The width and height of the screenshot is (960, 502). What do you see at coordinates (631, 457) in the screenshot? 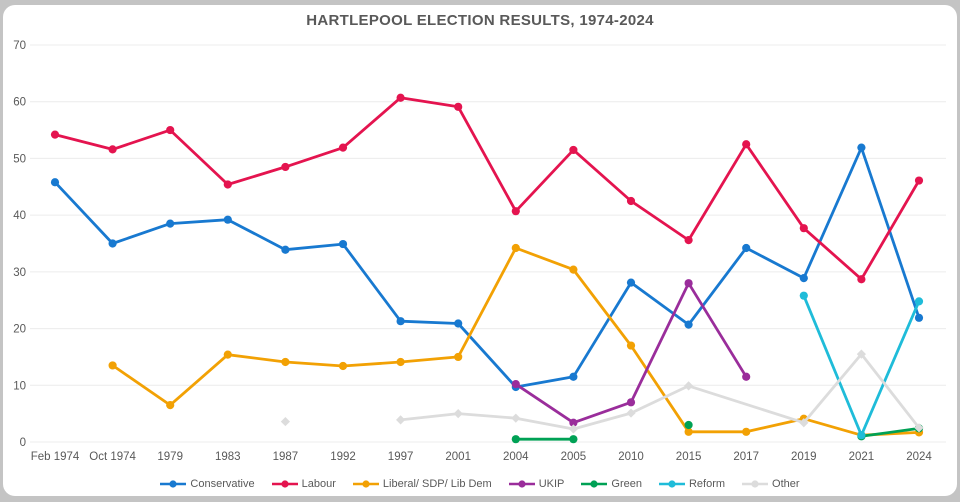
I see `x-axis-label: 2010` at bounding box center [631, 457].